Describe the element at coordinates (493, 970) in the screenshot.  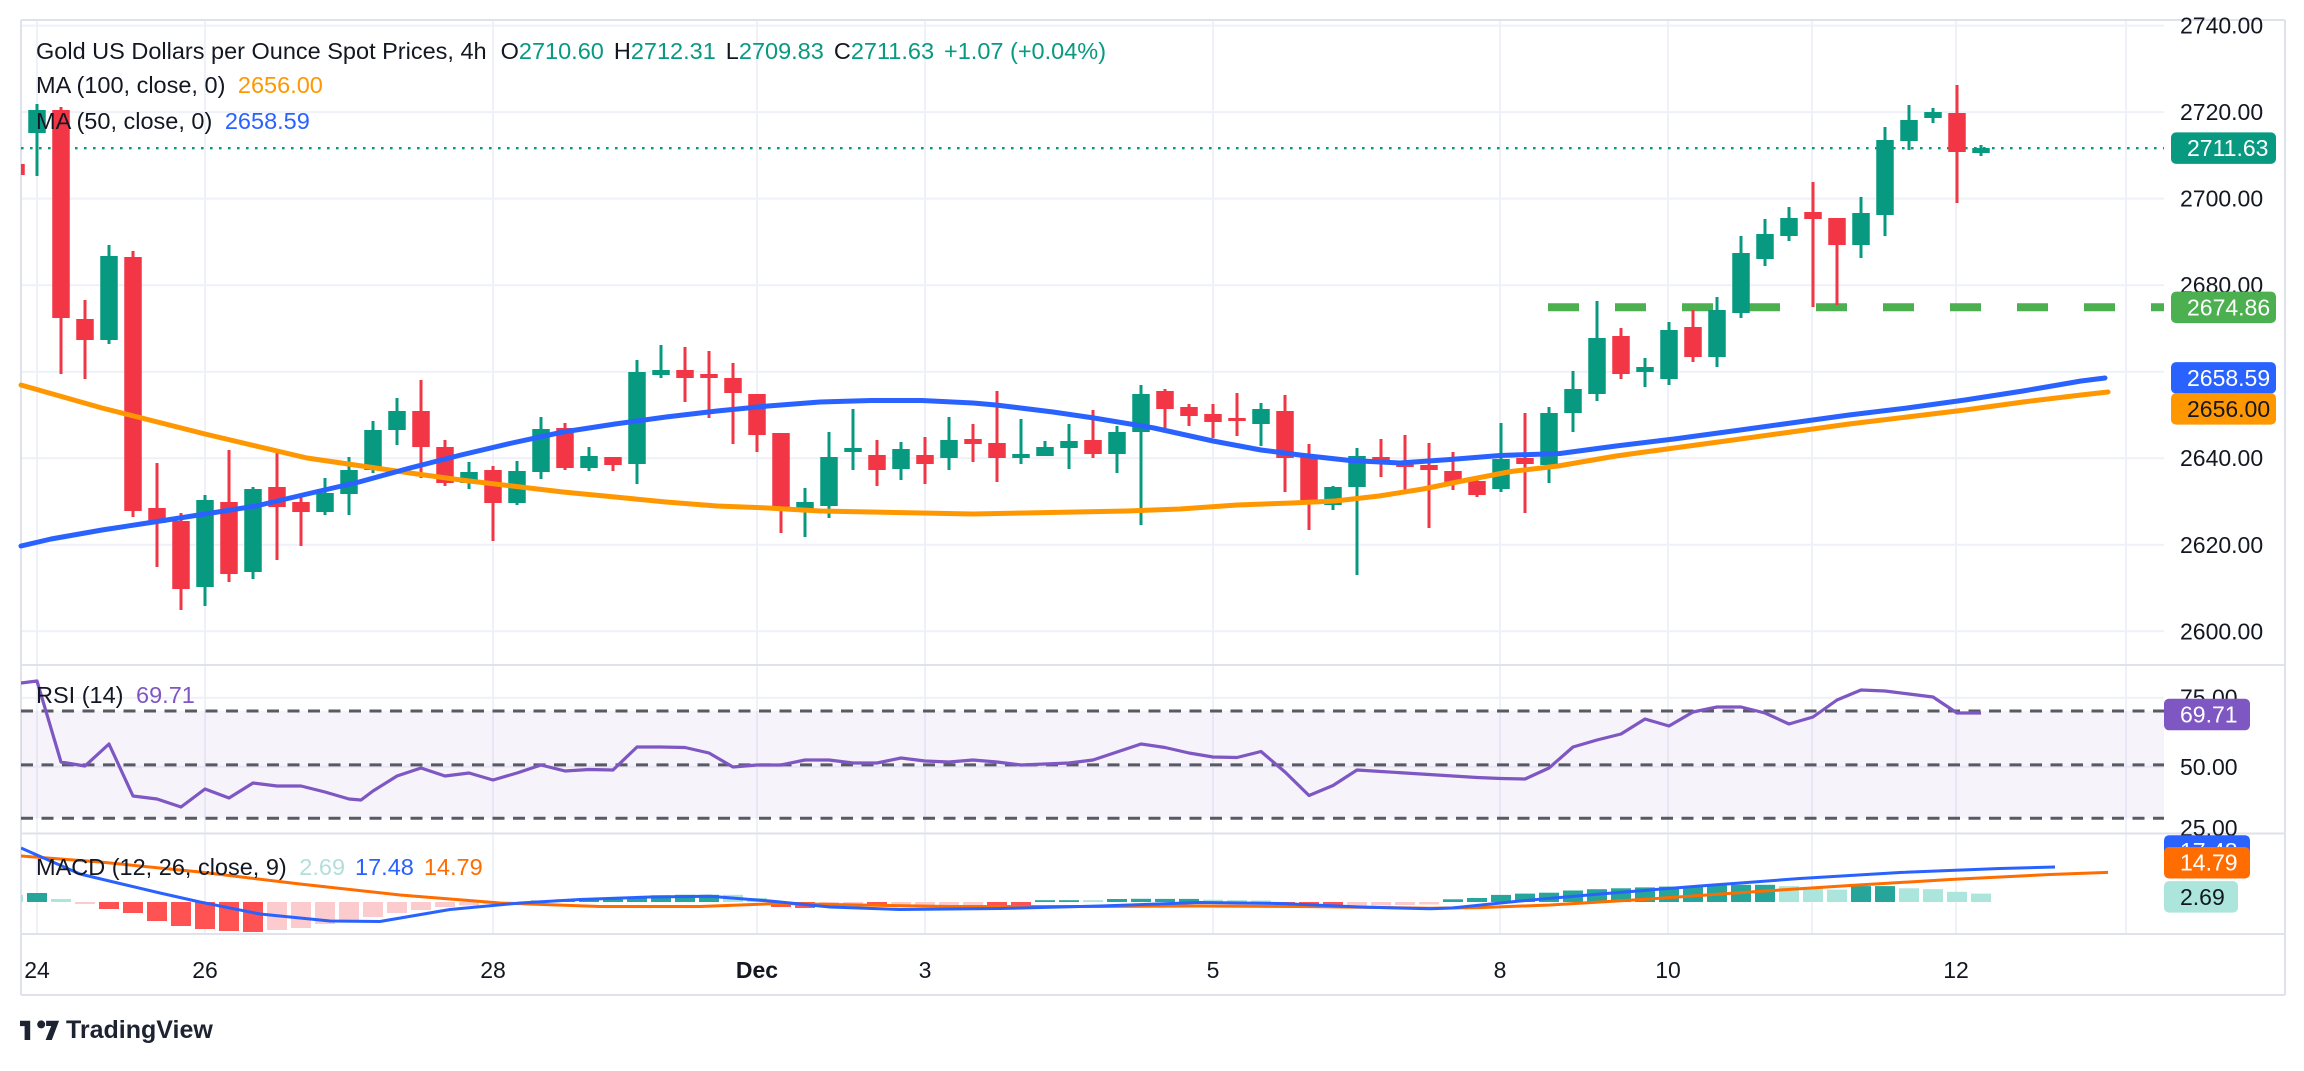
I see `svg-text: 28` at that location.